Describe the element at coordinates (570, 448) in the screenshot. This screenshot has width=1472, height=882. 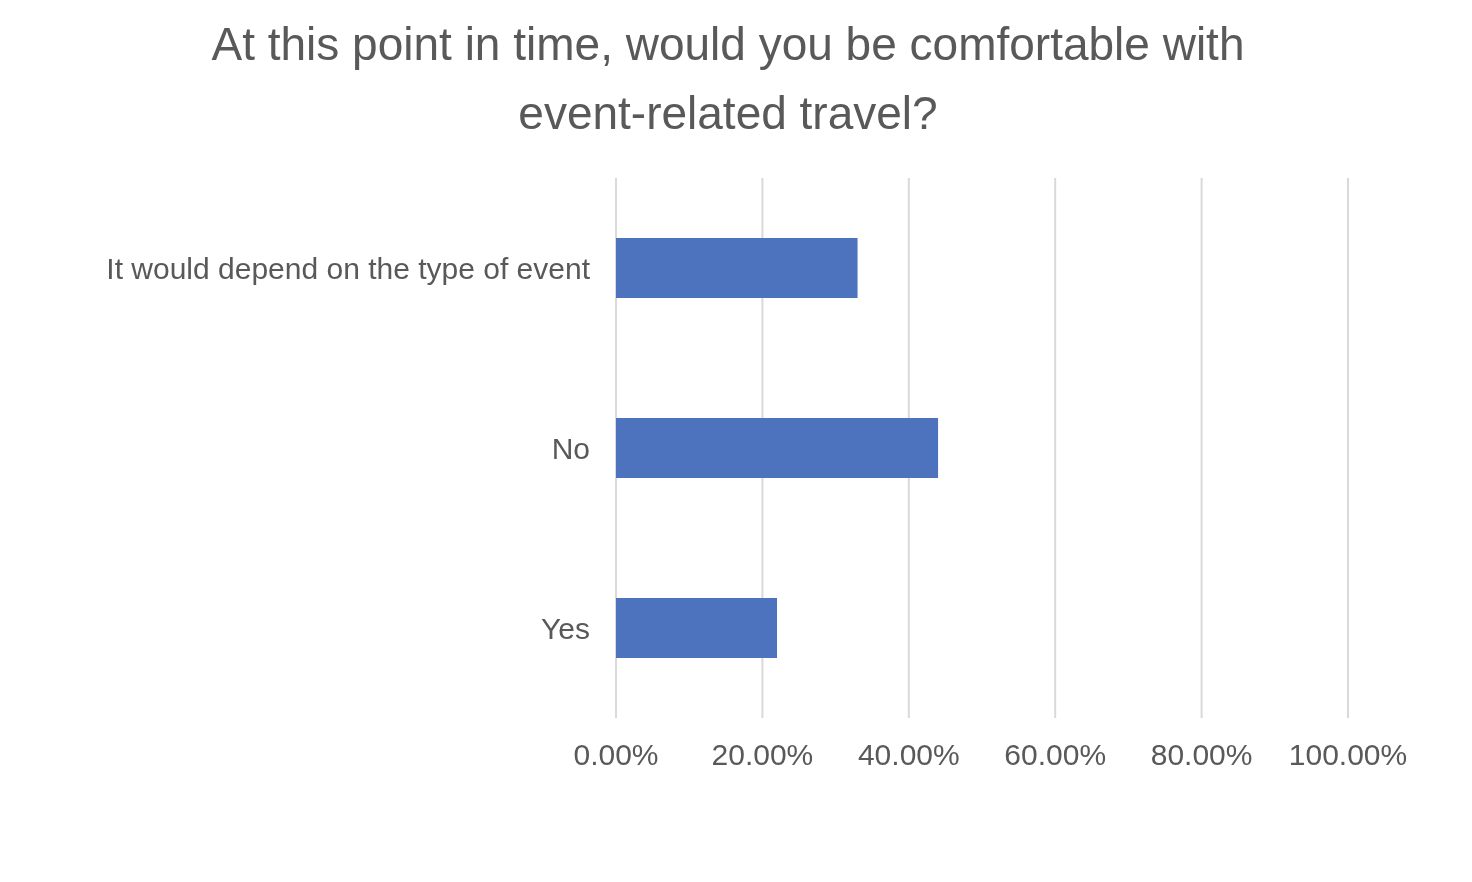
I see `y-tick-label: No` at that location.